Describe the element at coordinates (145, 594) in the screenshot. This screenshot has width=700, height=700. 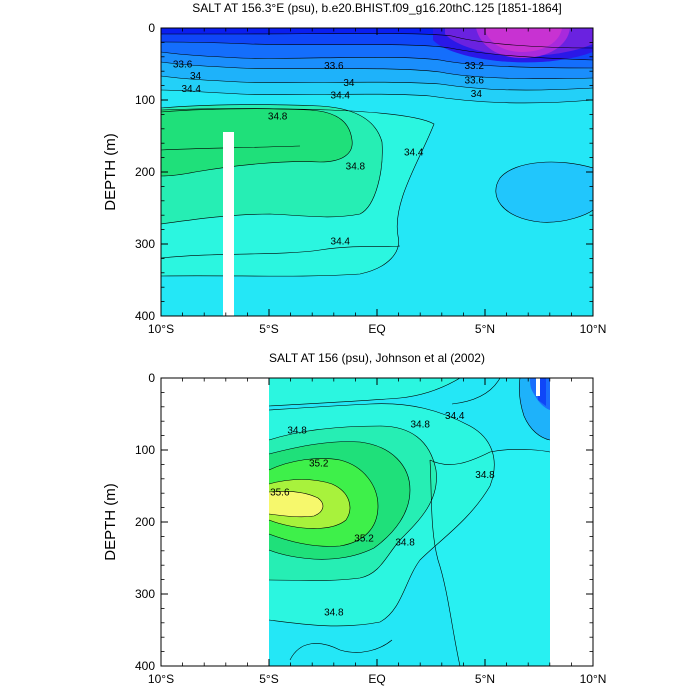
I see `bottom-y-tick-label: 300` at that location.